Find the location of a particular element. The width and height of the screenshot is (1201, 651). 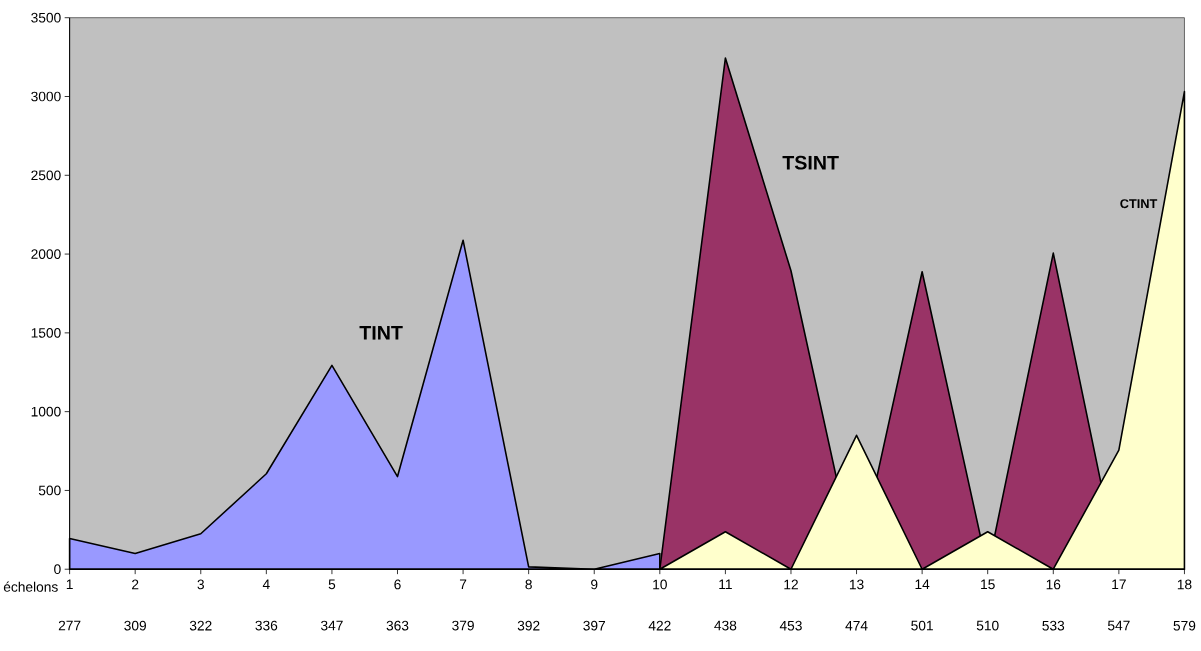

category-label: 6 363 is located at coordinates (397, 605).